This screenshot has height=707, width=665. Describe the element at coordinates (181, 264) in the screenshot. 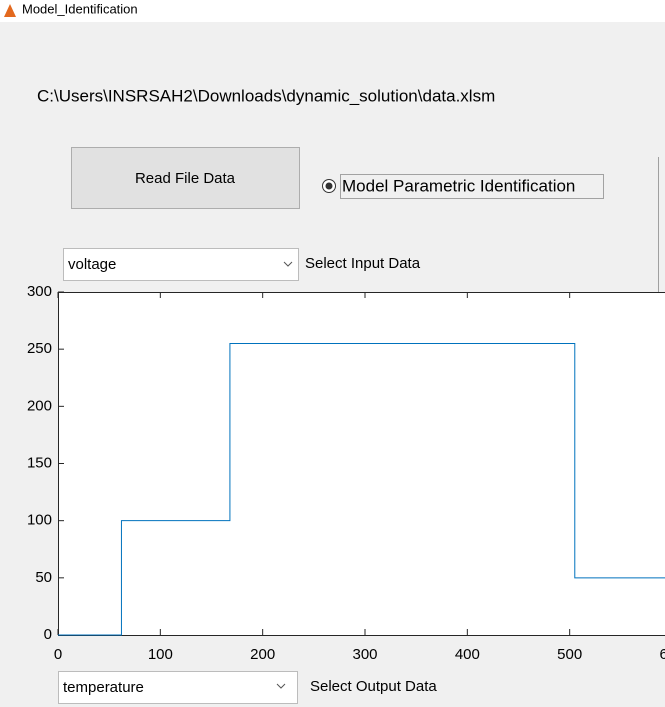

I see `input-dropdown` at that location.